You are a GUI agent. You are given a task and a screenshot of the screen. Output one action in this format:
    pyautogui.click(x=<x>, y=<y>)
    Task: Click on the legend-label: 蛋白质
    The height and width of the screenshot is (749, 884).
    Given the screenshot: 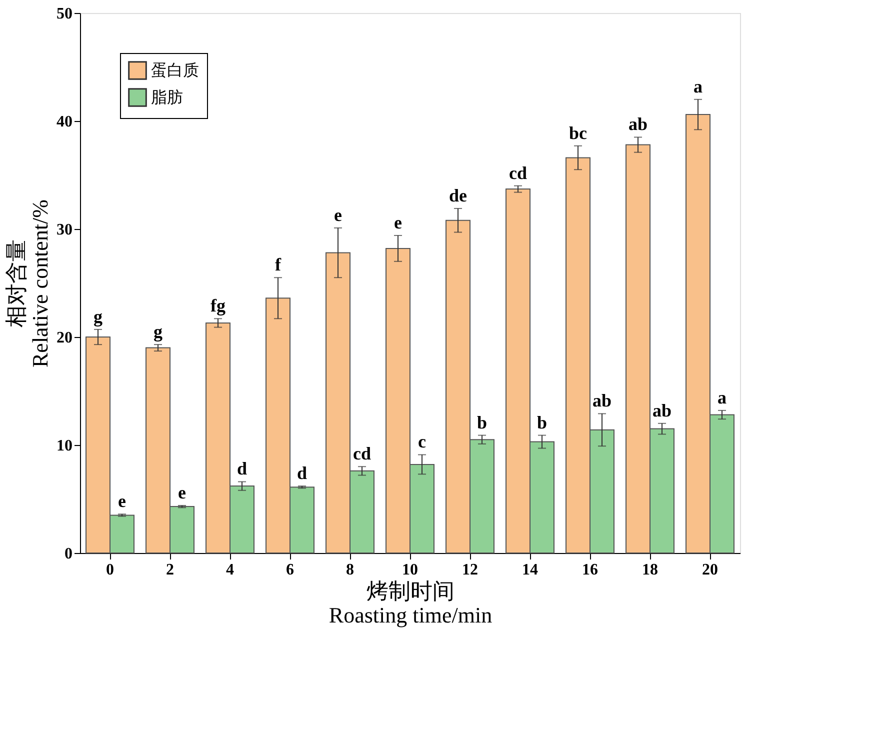 What is the action you would take?
    pyautogui.click(x=175, y=71)
    